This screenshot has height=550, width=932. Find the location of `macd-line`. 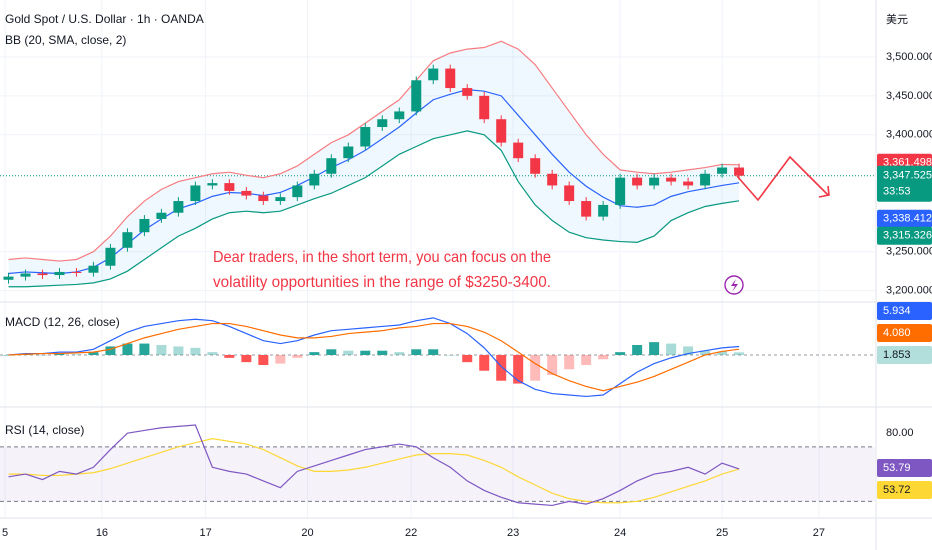

macd-line is located at coordinates (374, 357).